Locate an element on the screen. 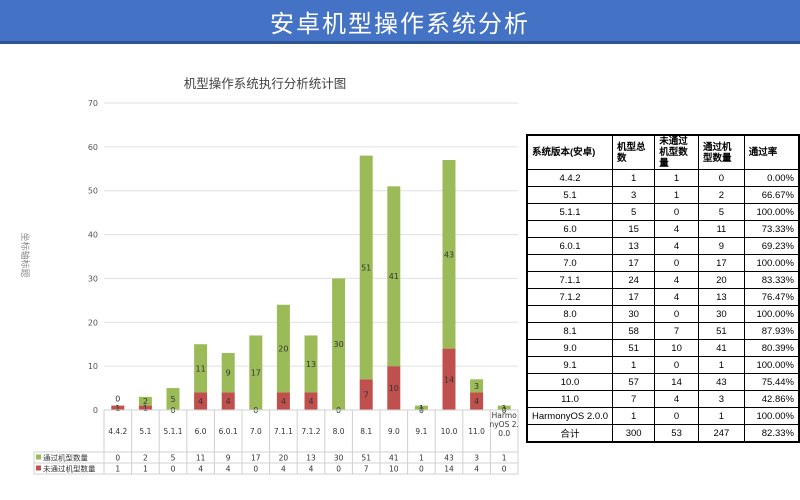 This screenshot has height=500, width=800. table-cell: 53 is located at coordinates (676, 433).